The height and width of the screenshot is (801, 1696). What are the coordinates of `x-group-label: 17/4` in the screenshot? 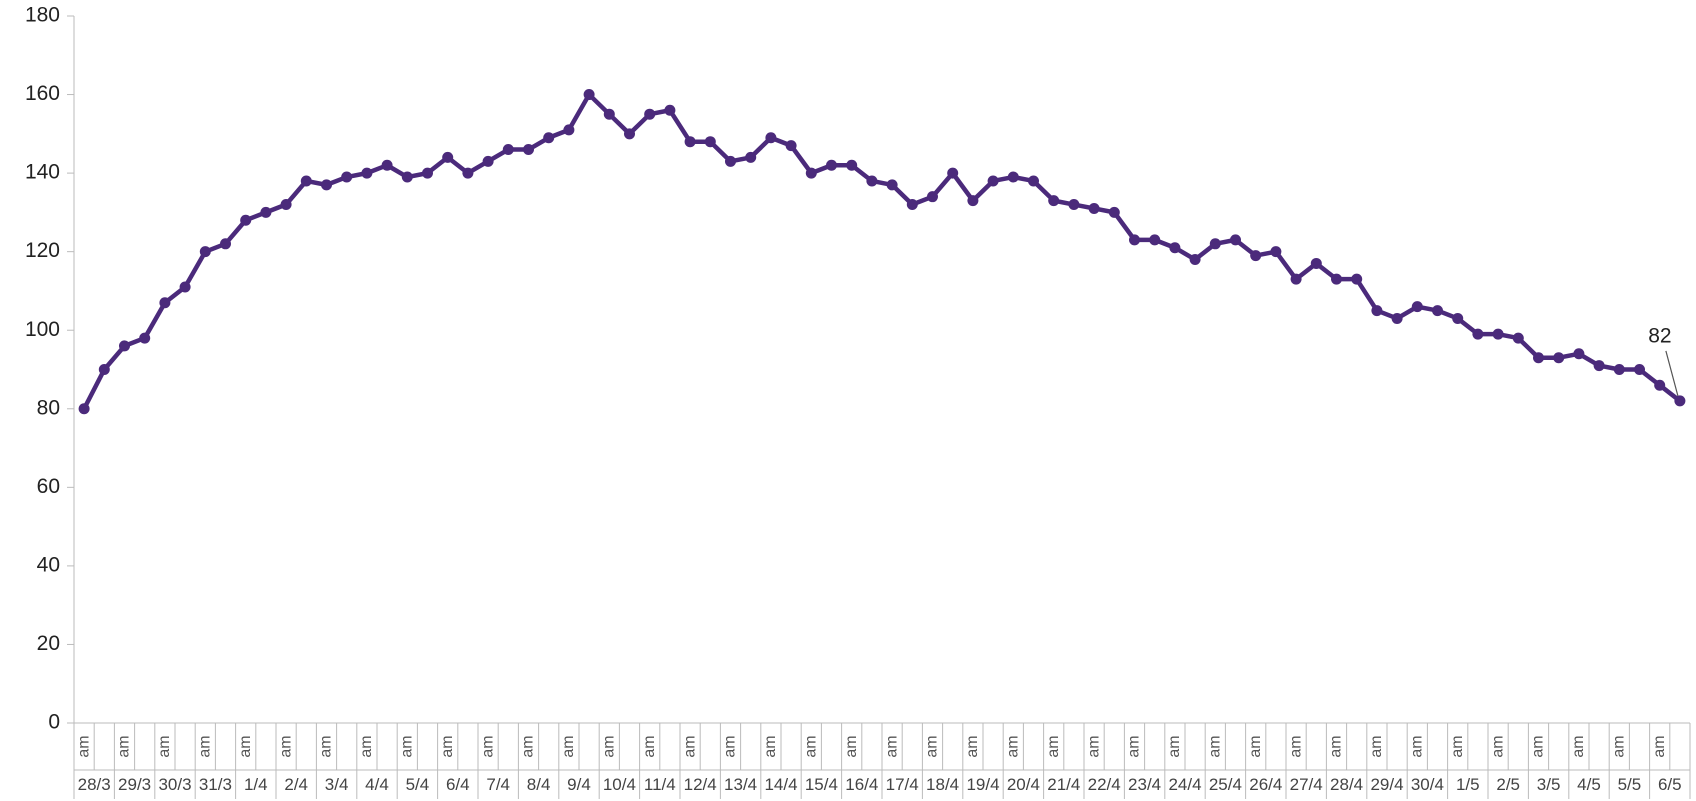 It's located at (902, 784).